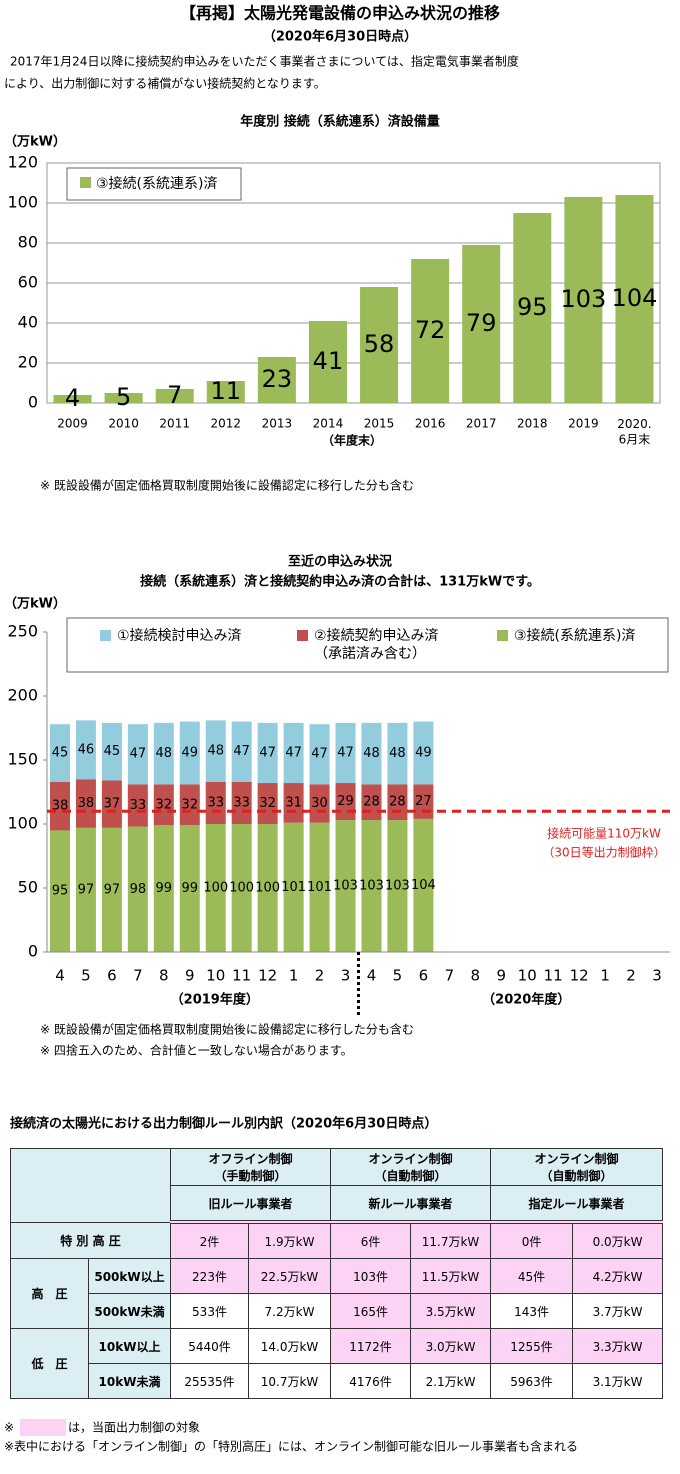  I want to click on y-tick-label: 40, so click(28, 322).